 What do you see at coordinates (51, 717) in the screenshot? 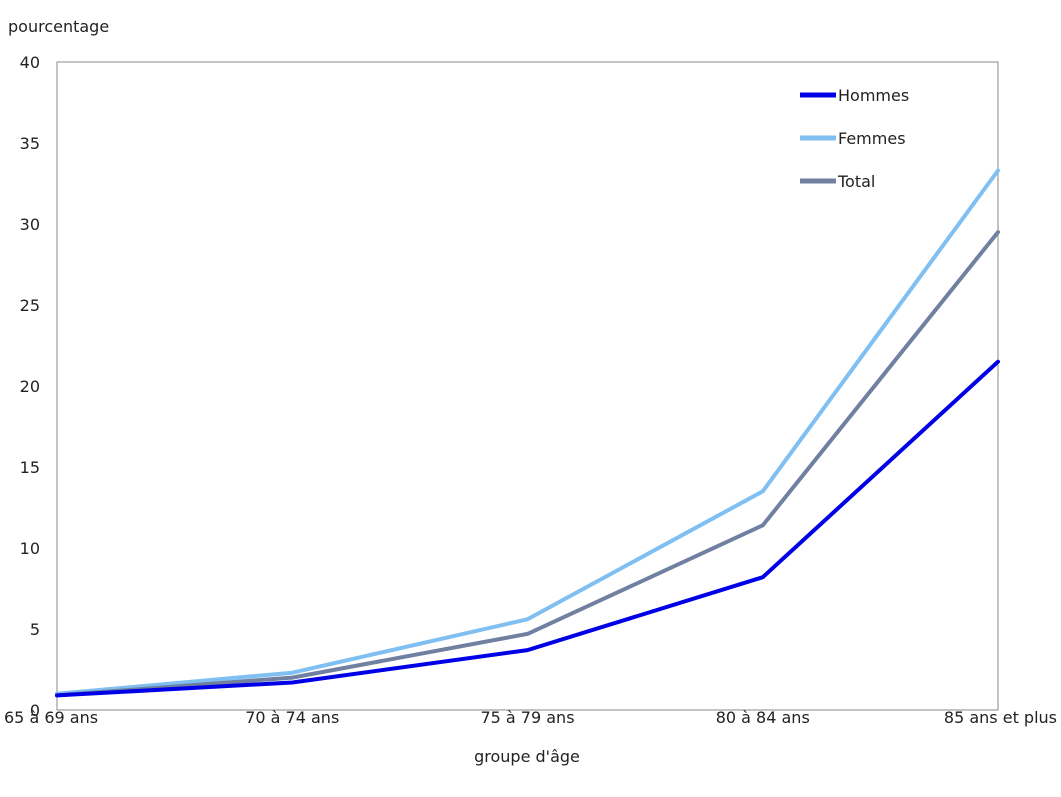
I see `x-tick-label: 65 à 69 ans` at bounding box center [51, 717].